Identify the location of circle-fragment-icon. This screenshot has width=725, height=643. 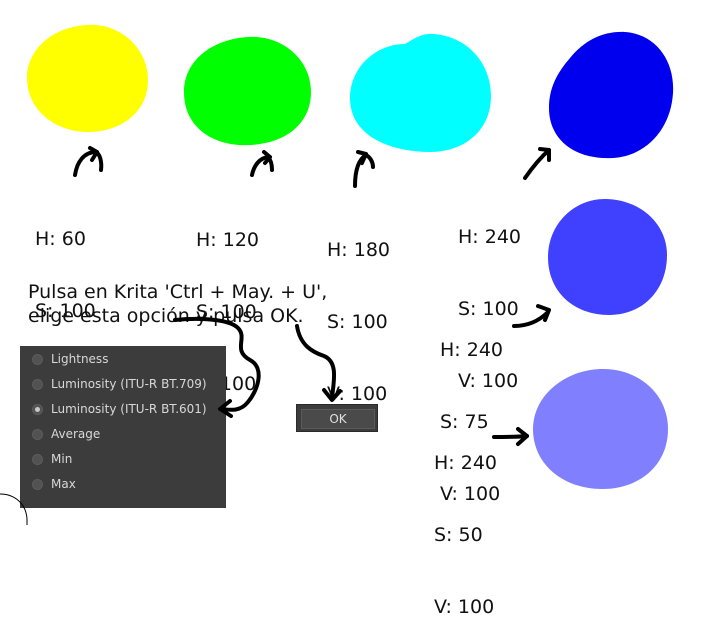
(14, 509).